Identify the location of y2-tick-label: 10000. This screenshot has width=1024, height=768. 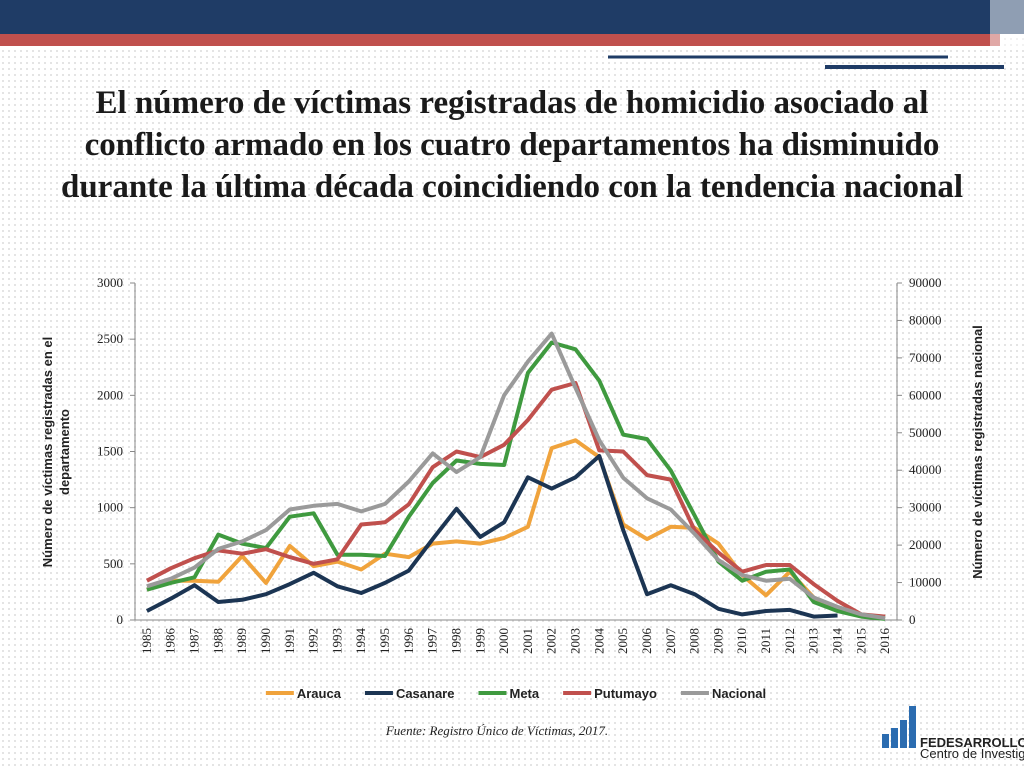
(925, 582).